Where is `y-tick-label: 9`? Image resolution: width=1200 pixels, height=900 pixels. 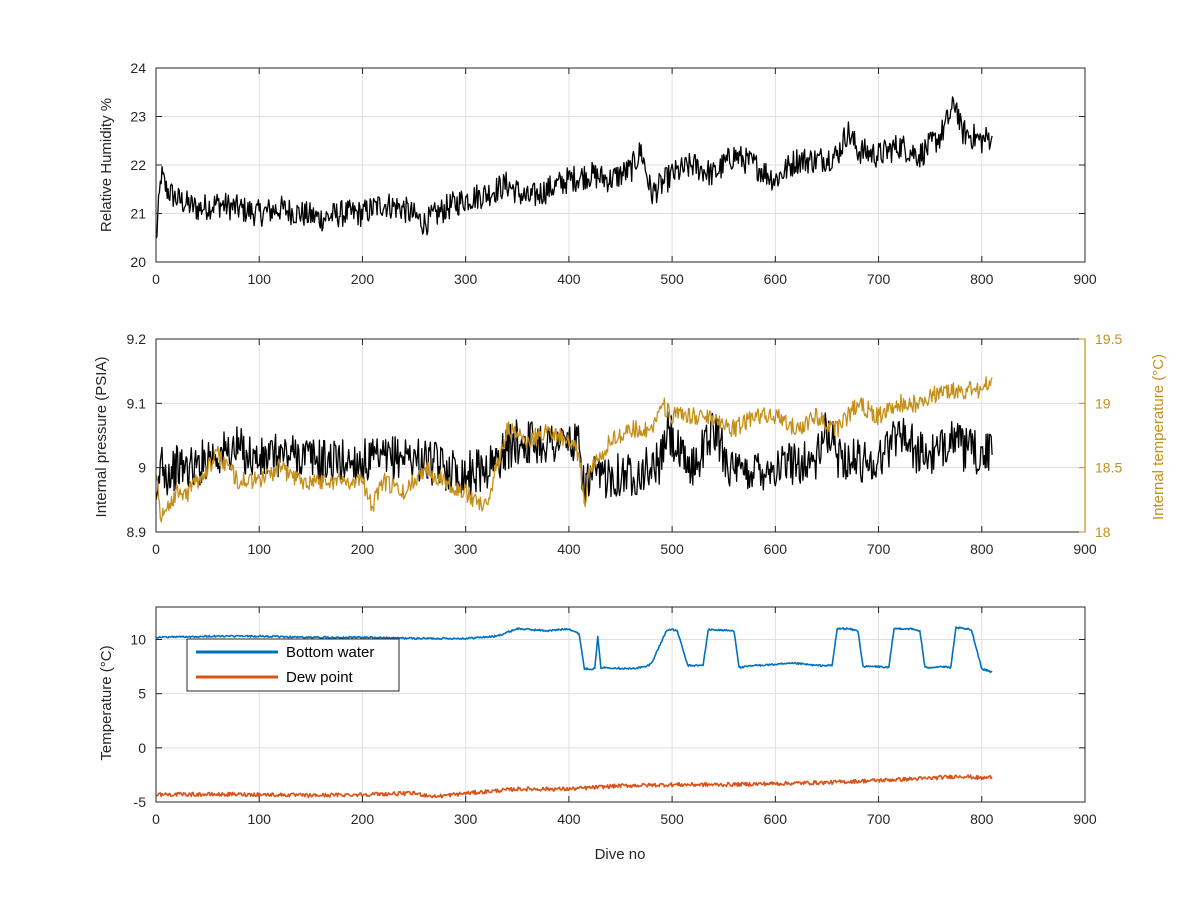 y-tick-label: 9 is located at coordinates (142, 468).